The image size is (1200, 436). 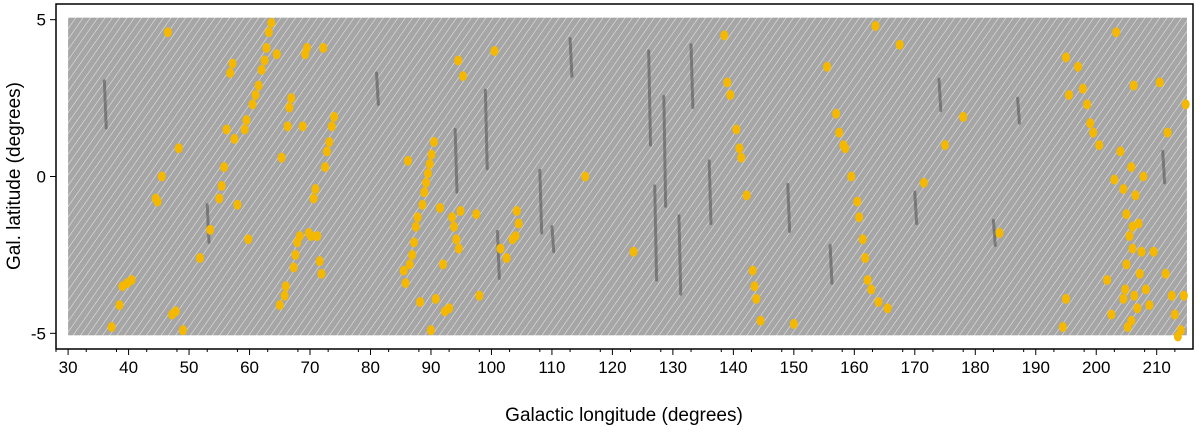 I want to click on x-axis-title: Galactic longitude (degrees), so click(x=624, y=415).